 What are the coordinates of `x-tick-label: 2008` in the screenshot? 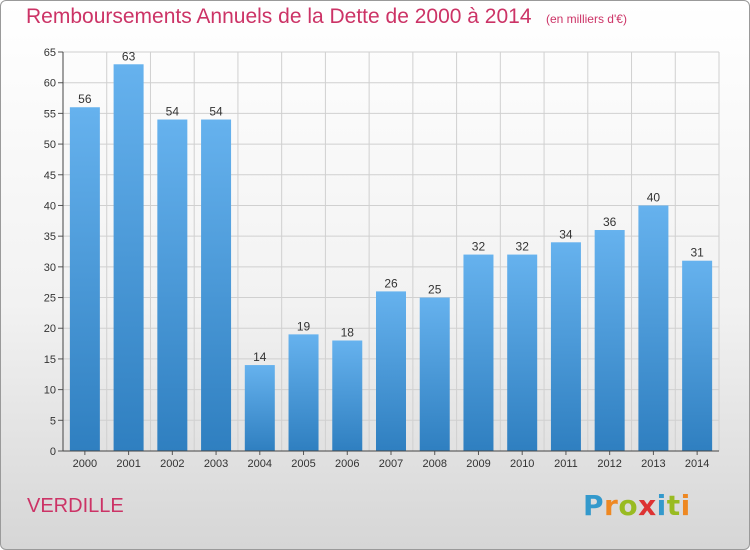 It's located at (434, 464).